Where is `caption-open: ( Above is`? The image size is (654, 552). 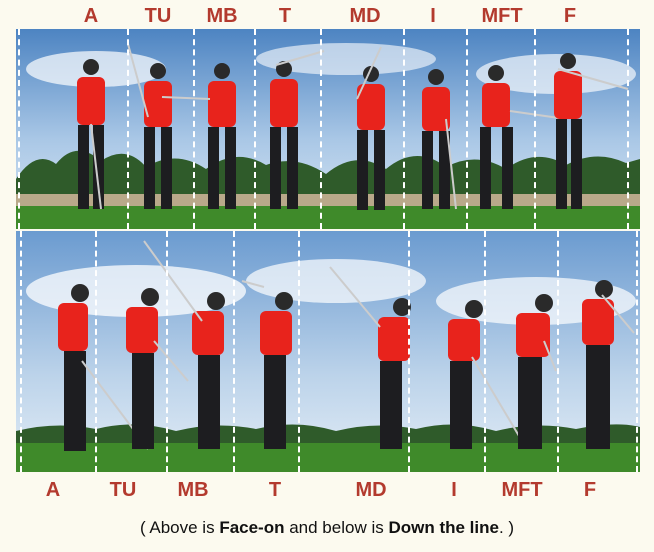 caption-open: ( Above is is located at coordinates (179, 527).